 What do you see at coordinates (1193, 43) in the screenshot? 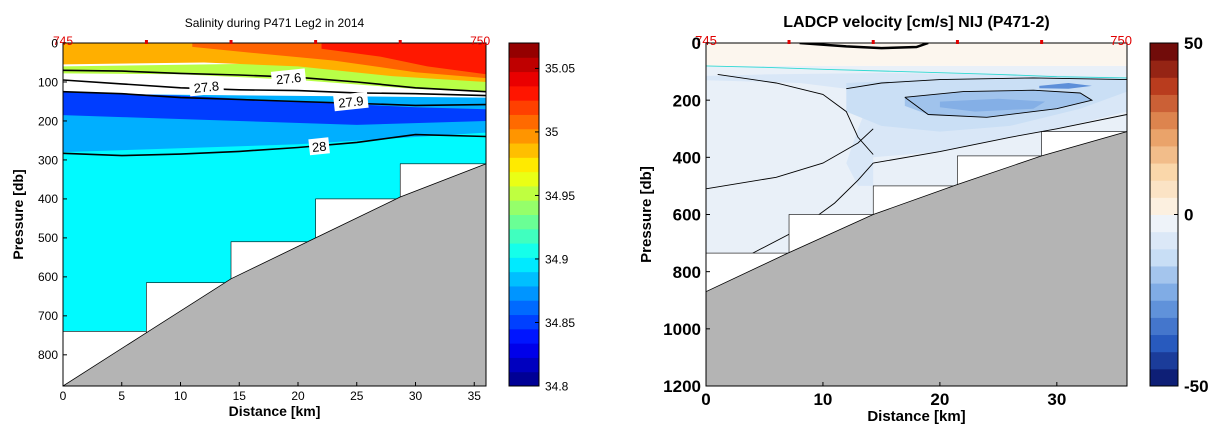
I see `velocity-colorbar-label: 50` at bounding box center [1193, 43].